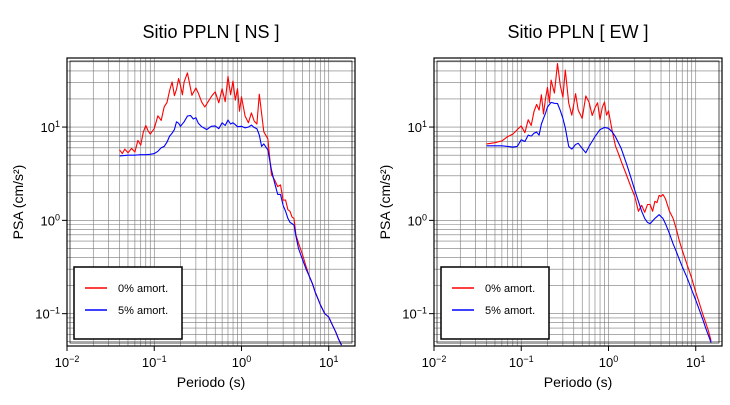 This screenshot has width=730, height=405. What do you see at coordinates (577, 32) in the screenshot?
I see `chart-title: Sitio PPLN [ EW ]` at bounding box center [577, 32].